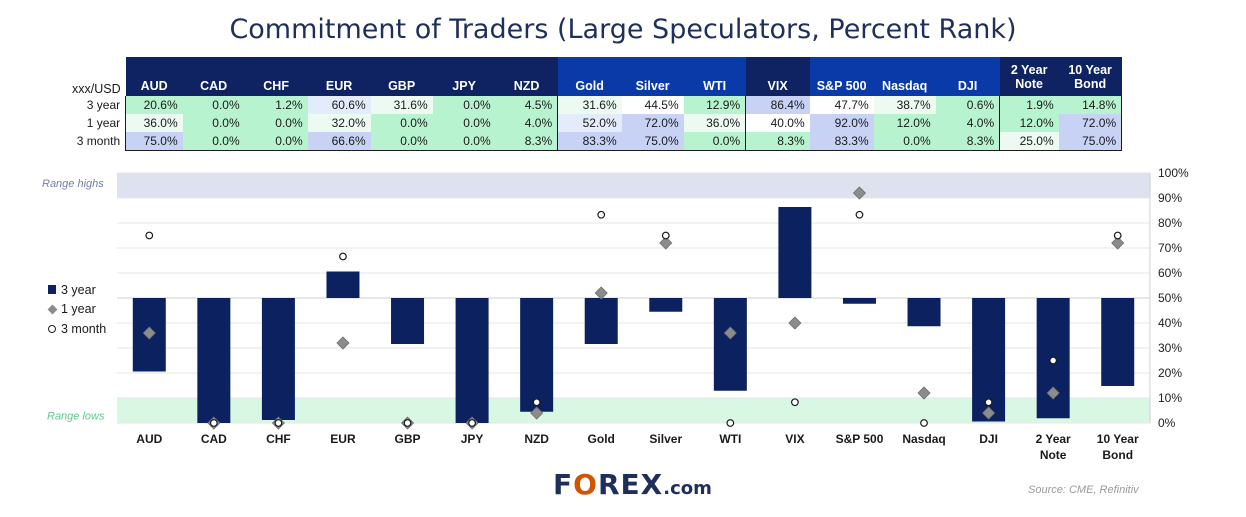 This screenshot has height=517, width=1246. Describe the element at coordinates (408, 439) in the screenshot. I see `x-category-label: GBP` at that location.